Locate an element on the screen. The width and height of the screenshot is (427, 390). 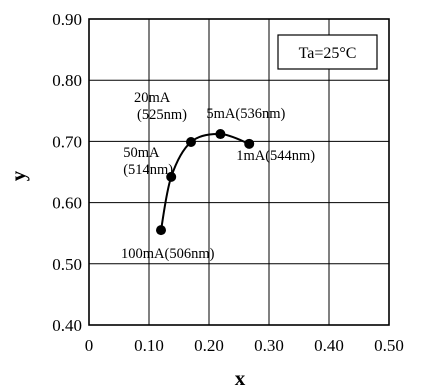
data-label: 1mA(544nm) is located at coordinates (275, 156).